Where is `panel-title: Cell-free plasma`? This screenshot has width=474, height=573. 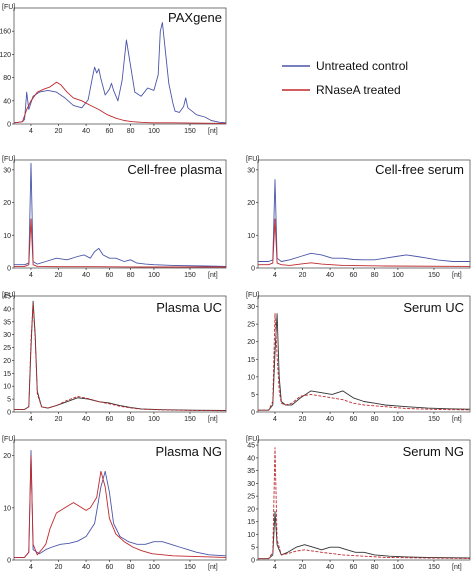
panel-title: Cell-free plasma is located at coordinates (174, 169).